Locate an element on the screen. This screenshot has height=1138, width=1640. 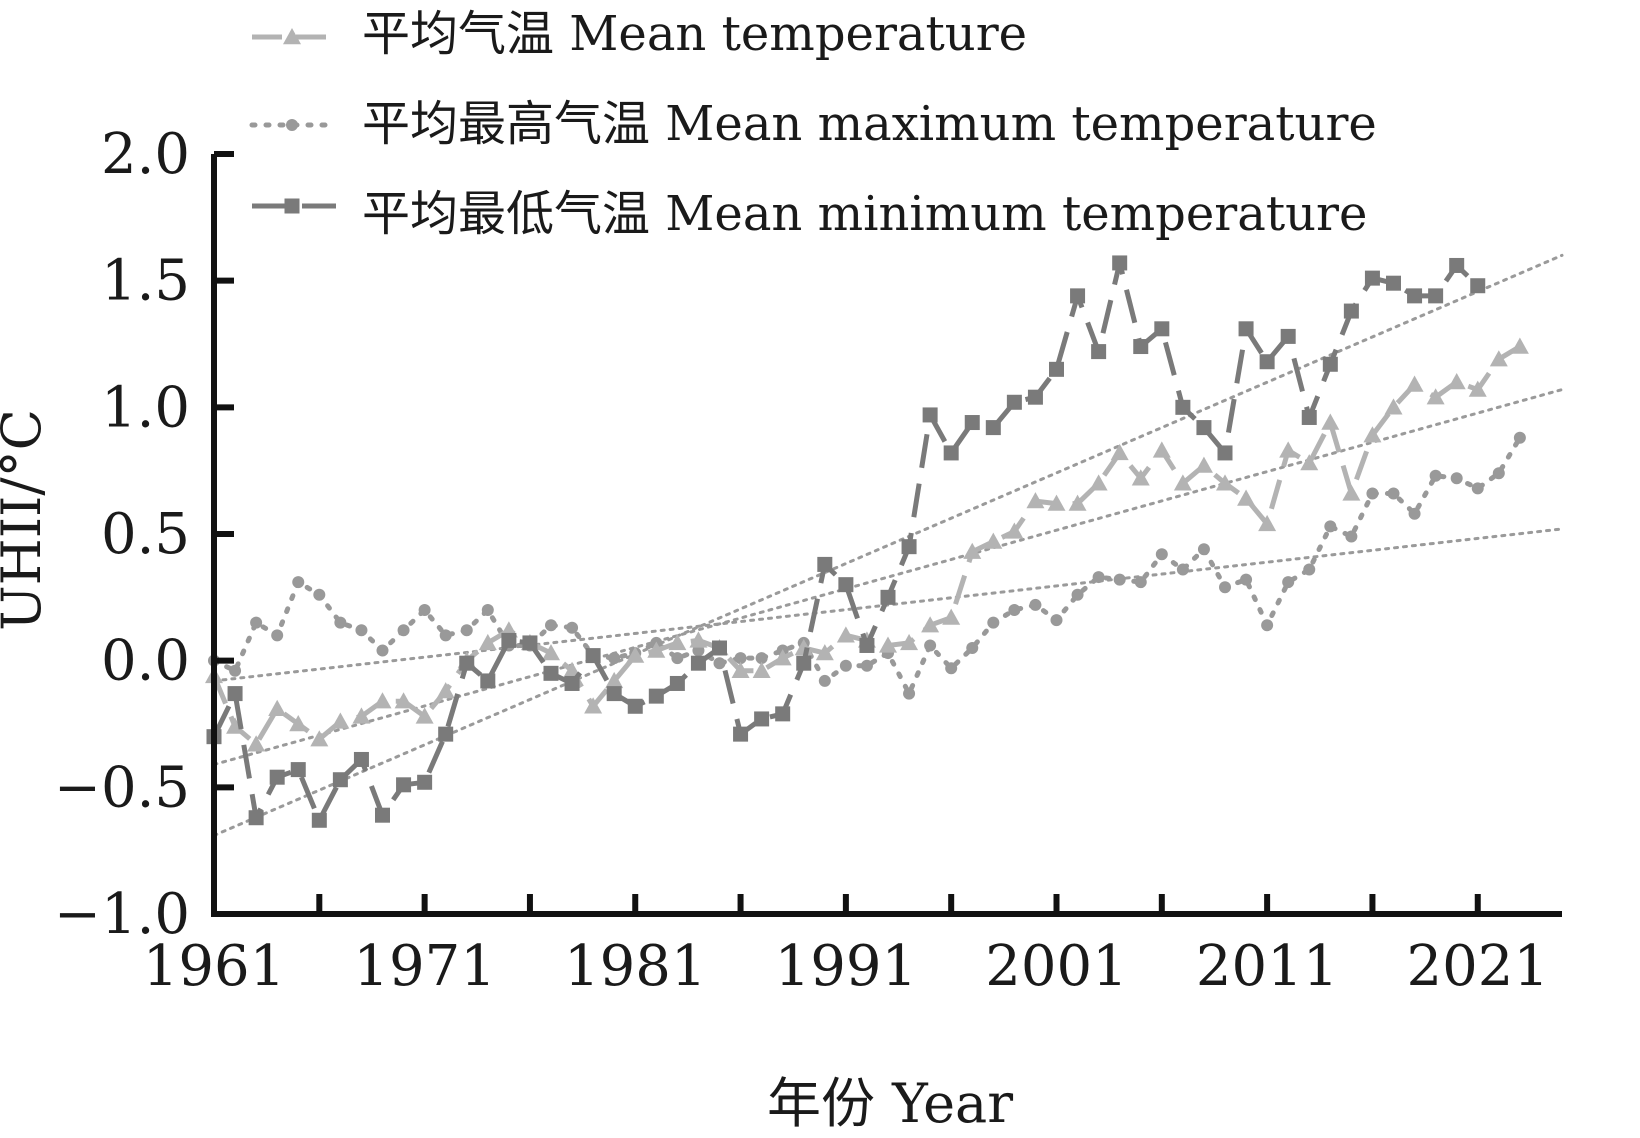
y-tick-label: 2.0 is located at coordinates (145, 154).